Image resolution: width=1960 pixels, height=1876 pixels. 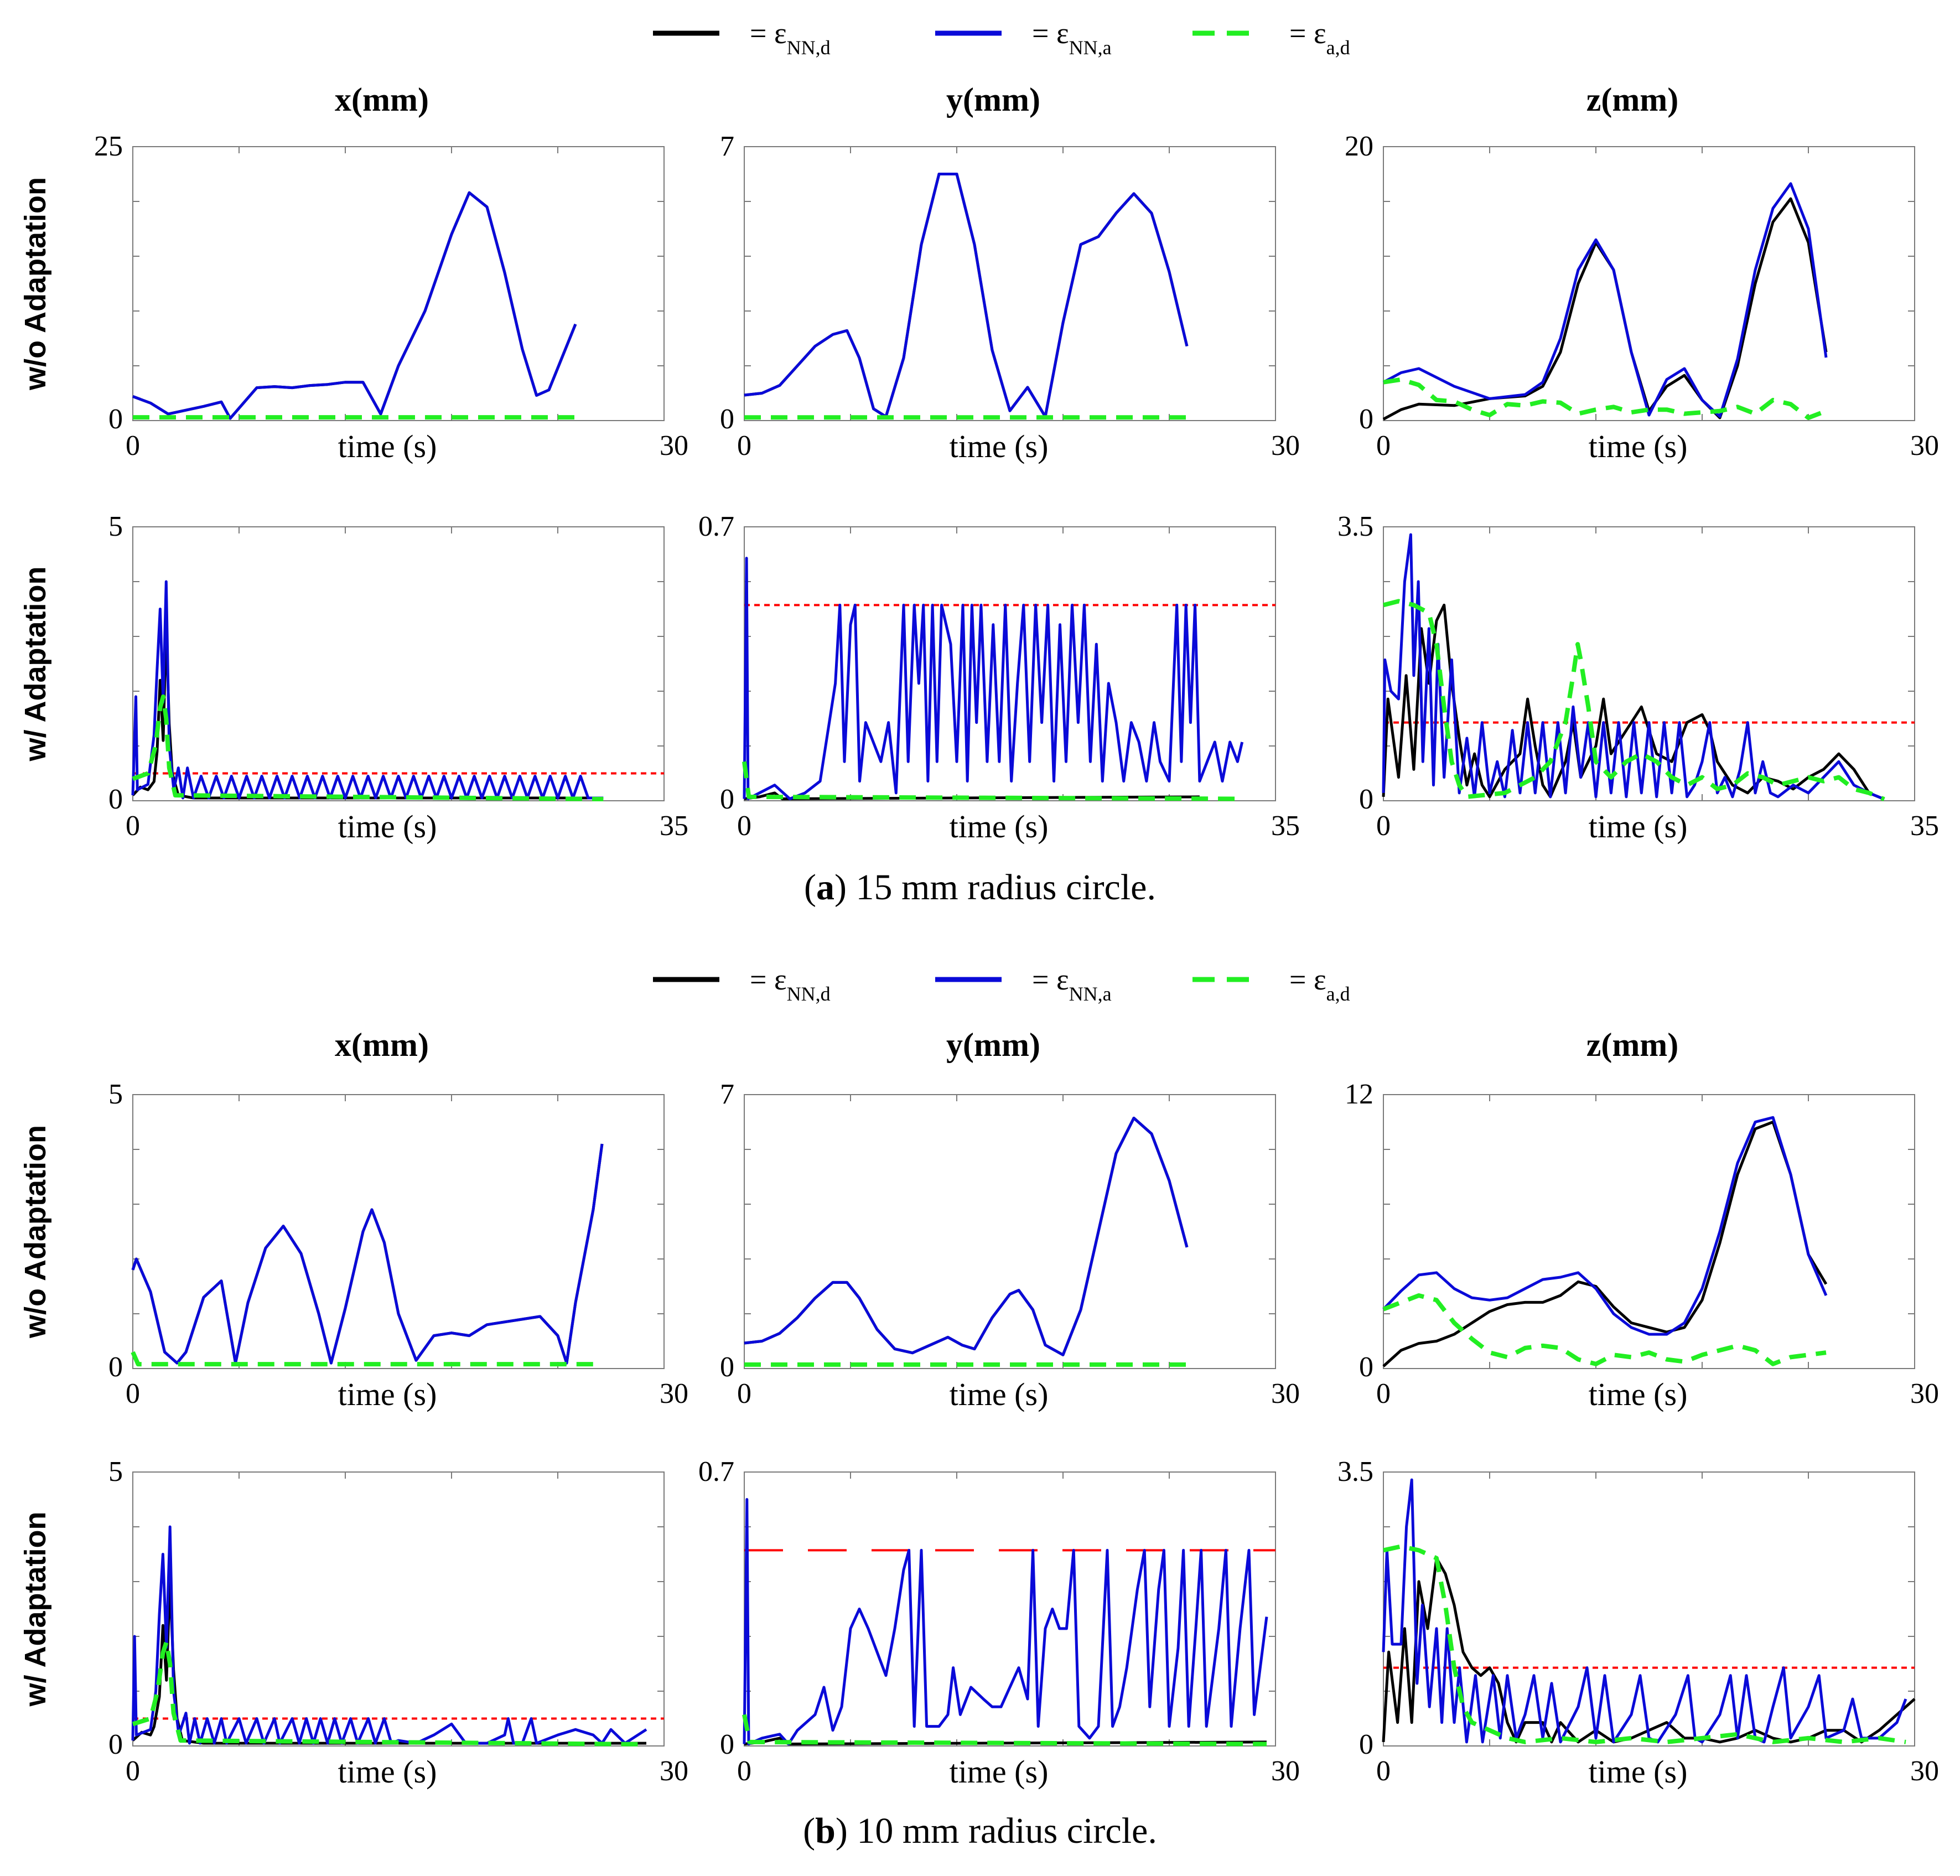 What do you see at coordinates (108, 146) in the screenshot?
I see `y-tick-label: 25` at bounding box center [108, 146].